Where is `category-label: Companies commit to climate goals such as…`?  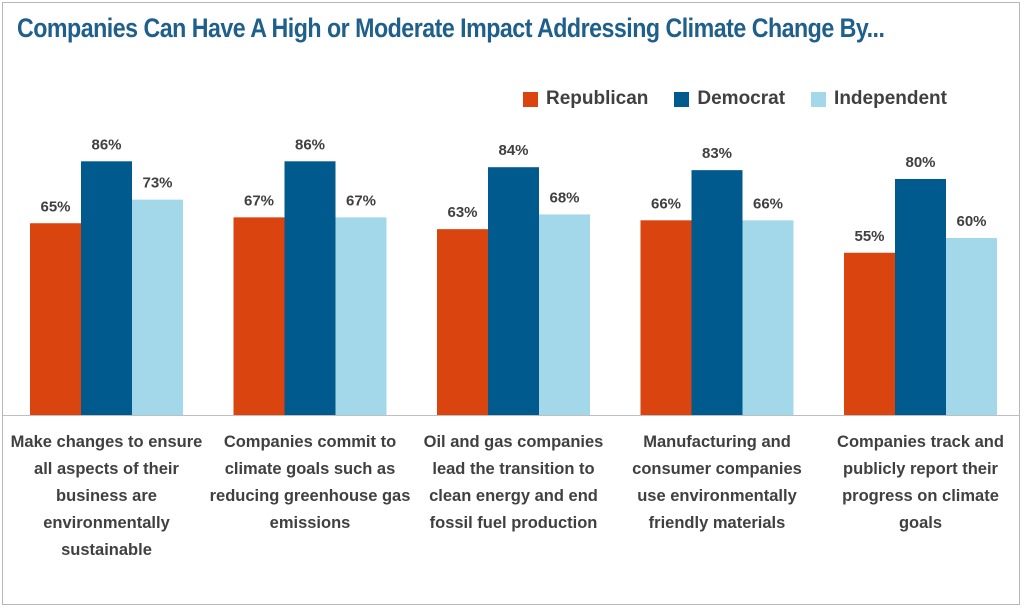 category-label: Companies commit to climate goals such as… is located at coordinates (310, 482).